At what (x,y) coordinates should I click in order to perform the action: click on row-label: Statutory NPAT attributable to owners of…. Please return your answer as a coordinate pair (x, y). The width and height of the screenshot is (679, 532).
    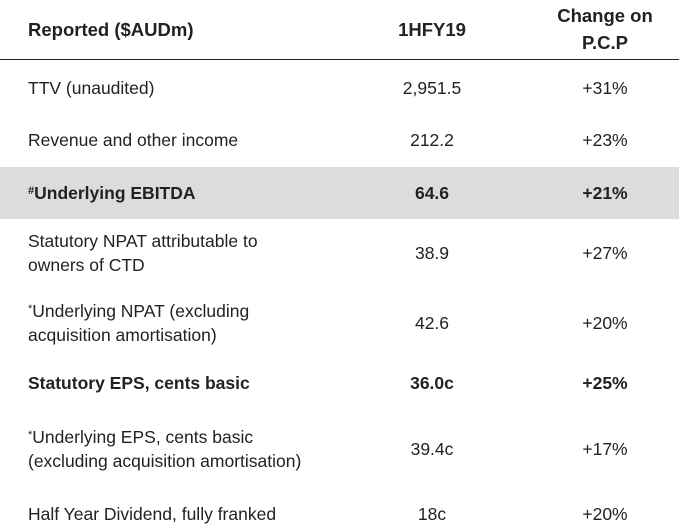
    Looking at the image, I should click on (193, 253).